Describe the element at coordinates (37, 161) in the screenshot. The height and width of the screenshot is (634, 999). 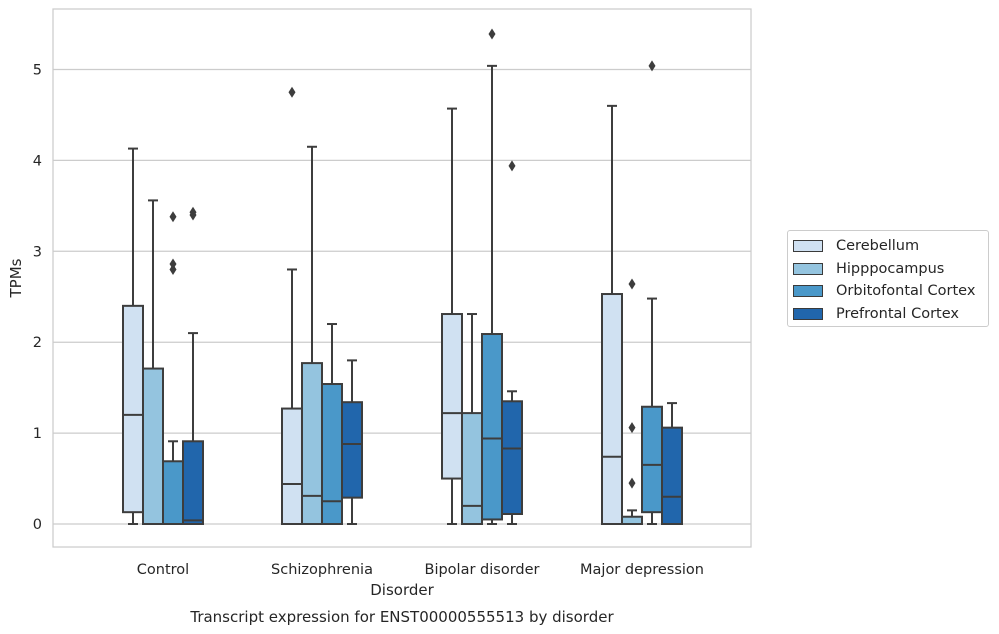
I see `y-tick-label: 4` at that location.